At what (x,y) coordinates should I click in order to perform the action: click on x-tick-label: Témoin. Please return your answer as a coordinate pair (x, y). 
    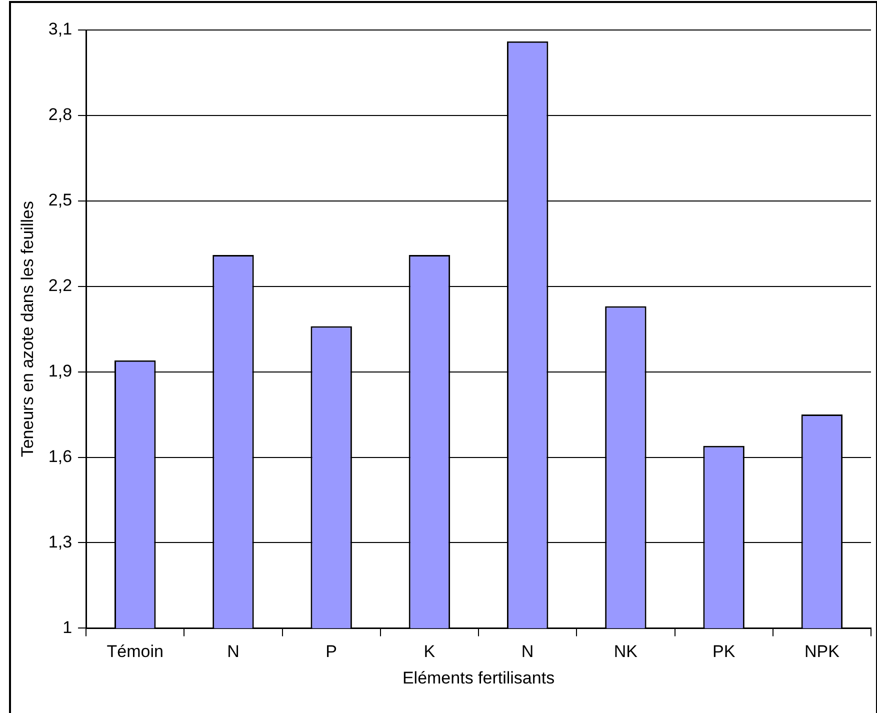
    Looking at the image, I should click on (135, 652).